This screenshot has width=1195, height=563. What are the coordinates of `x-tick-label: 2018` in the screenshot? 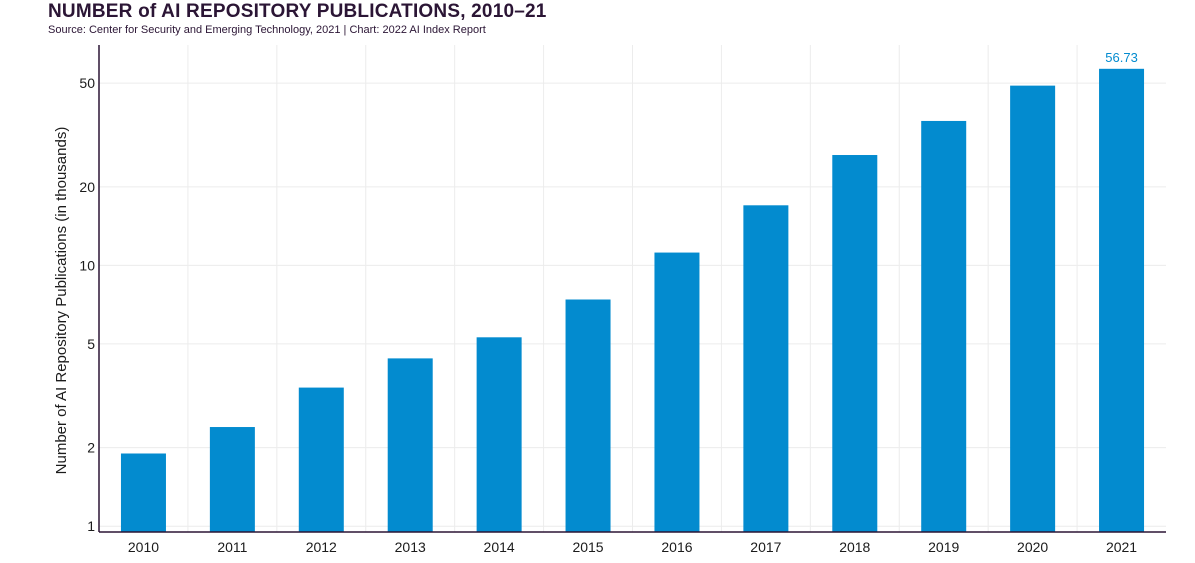 It's located at (854, 547).